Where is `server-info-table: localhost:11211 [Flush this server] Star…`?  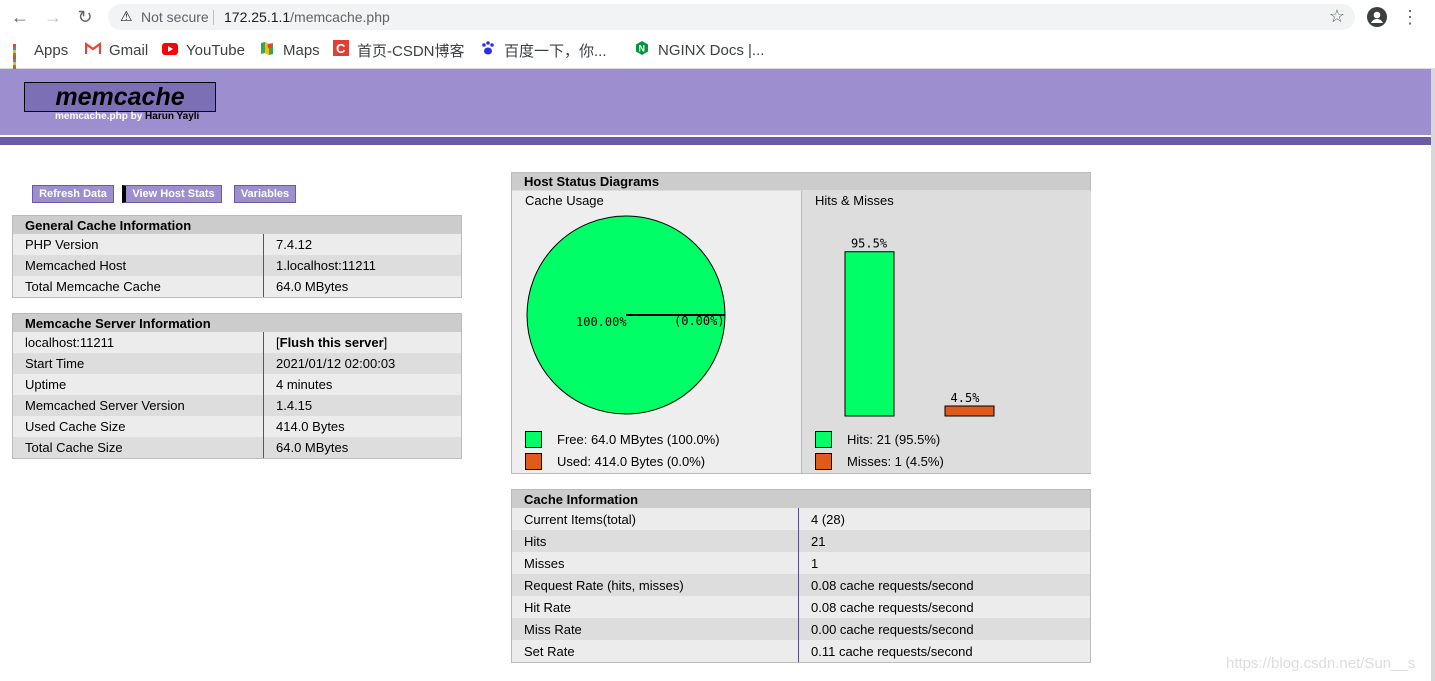 server-info-table: localhost:11211 [Flush this server] Star… is located at coordinates (237, 395).